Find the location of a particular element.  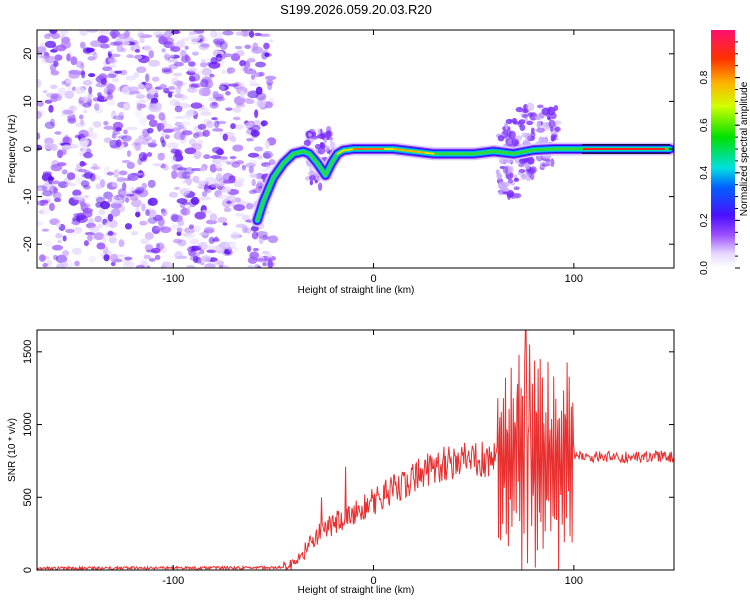

spectrogram-x-axis-label: Height of straight line (km) is located at coordinates (356, 290).